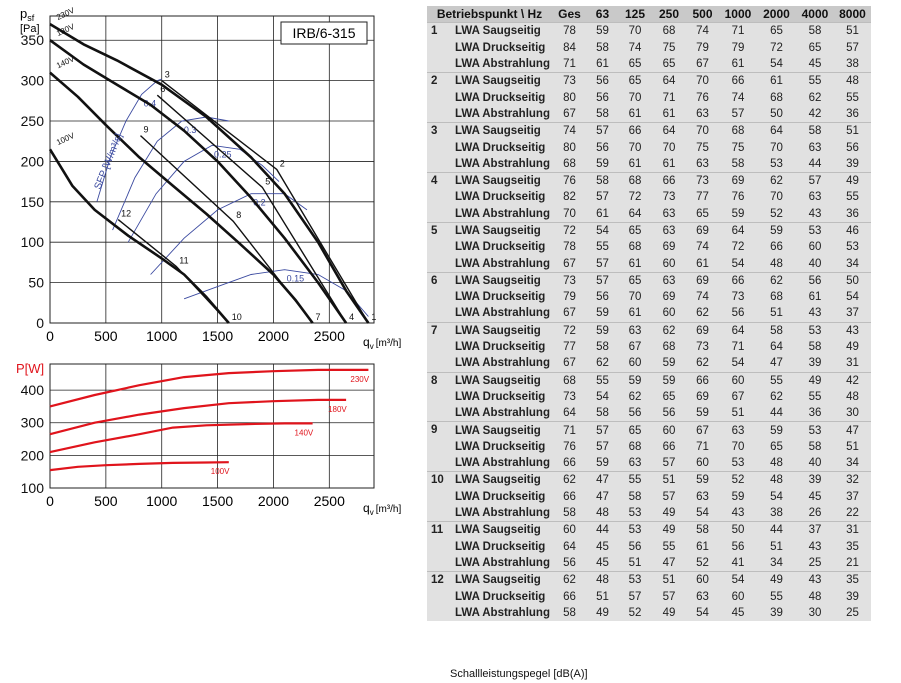 The width and height of the screenshot is (901, 683). I want to click on y-tick-label: 300, so click(33, 81).